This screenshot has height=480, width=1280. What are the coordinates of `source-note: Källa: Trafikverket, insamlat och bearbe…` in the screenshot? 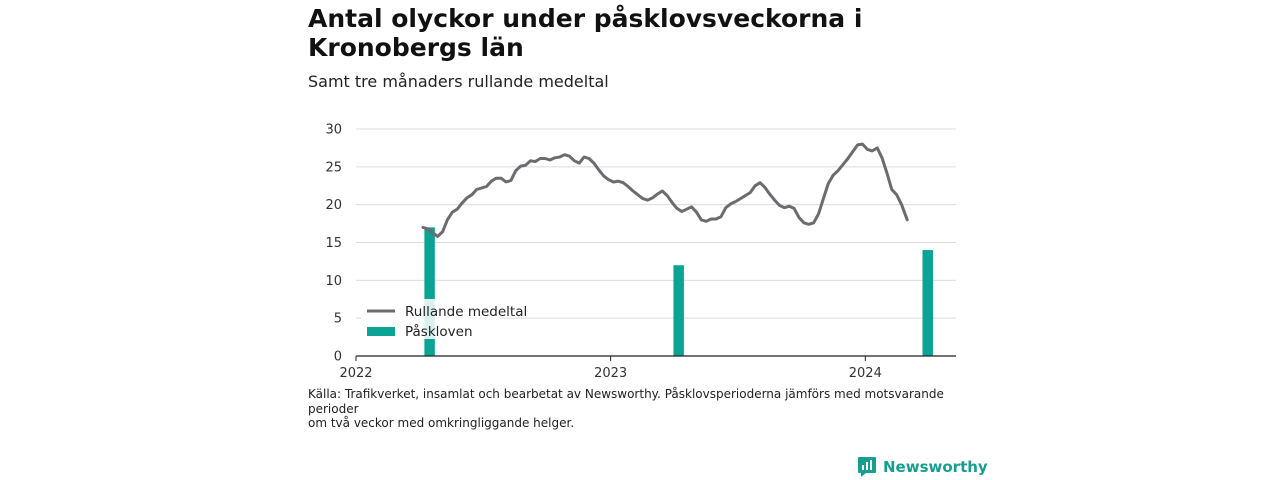 It's located at (628, 409).